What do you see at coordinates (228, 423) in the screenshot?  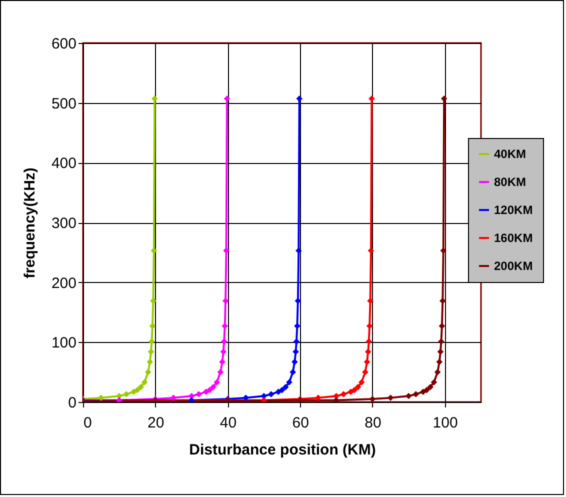 I see `x-tick-label: 40` at bounding box center [228, 423].